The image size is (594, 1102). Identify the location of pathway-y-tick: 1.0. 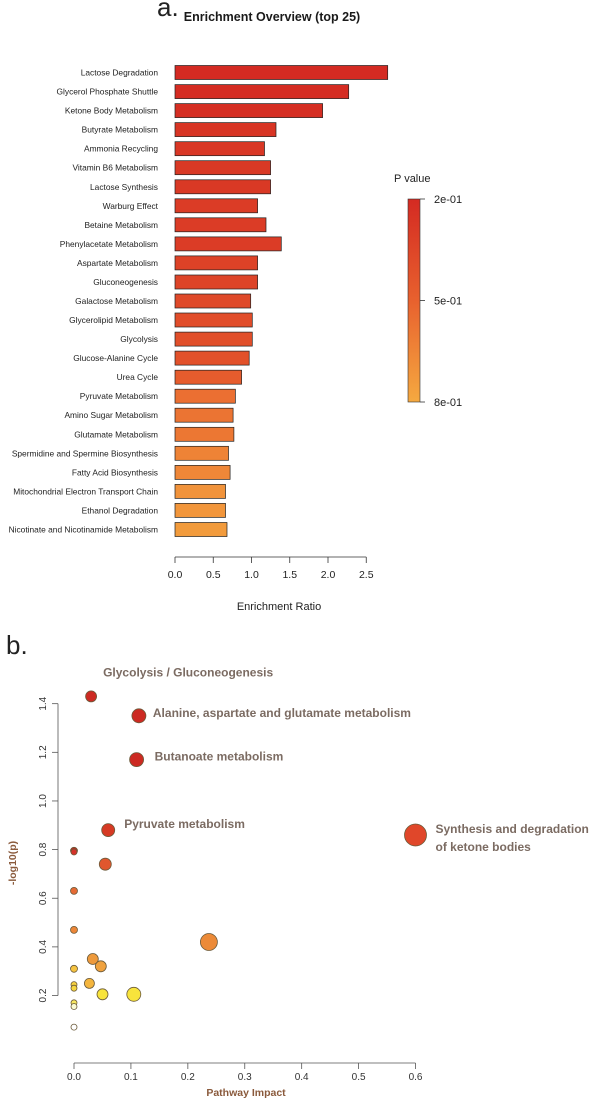
(43, 801).